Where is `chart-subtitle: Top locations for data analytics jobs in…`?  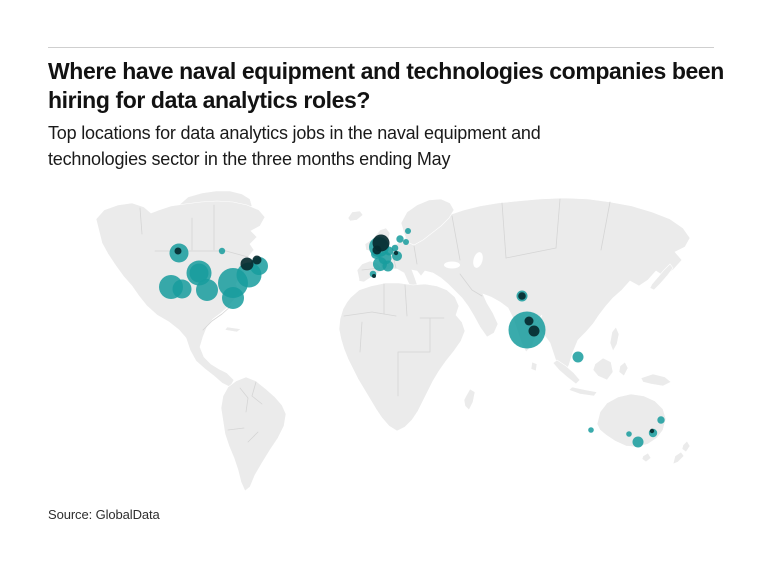 chart-subtitle: Top locations for data analytics jobs in… is located at coordinates (294, 146).